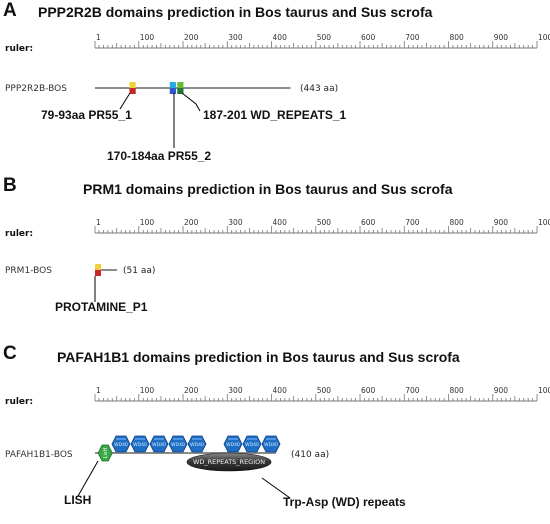  Describe the element at coordinates (88, 478) in the screenshot. I see `callout-lish` at that location.